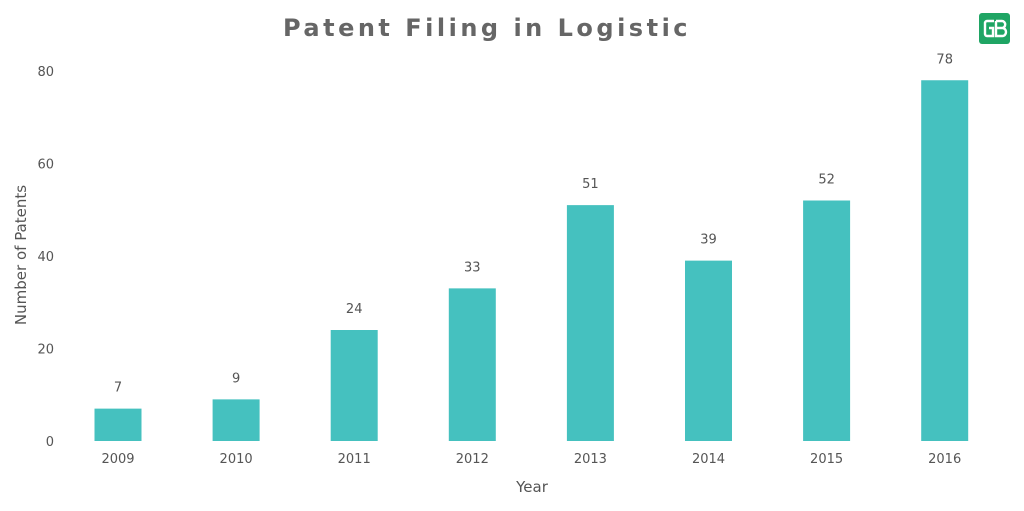 The height and width of the screenshot is (511, 1024). I want to click on data-label: 39, so click(708, 240).